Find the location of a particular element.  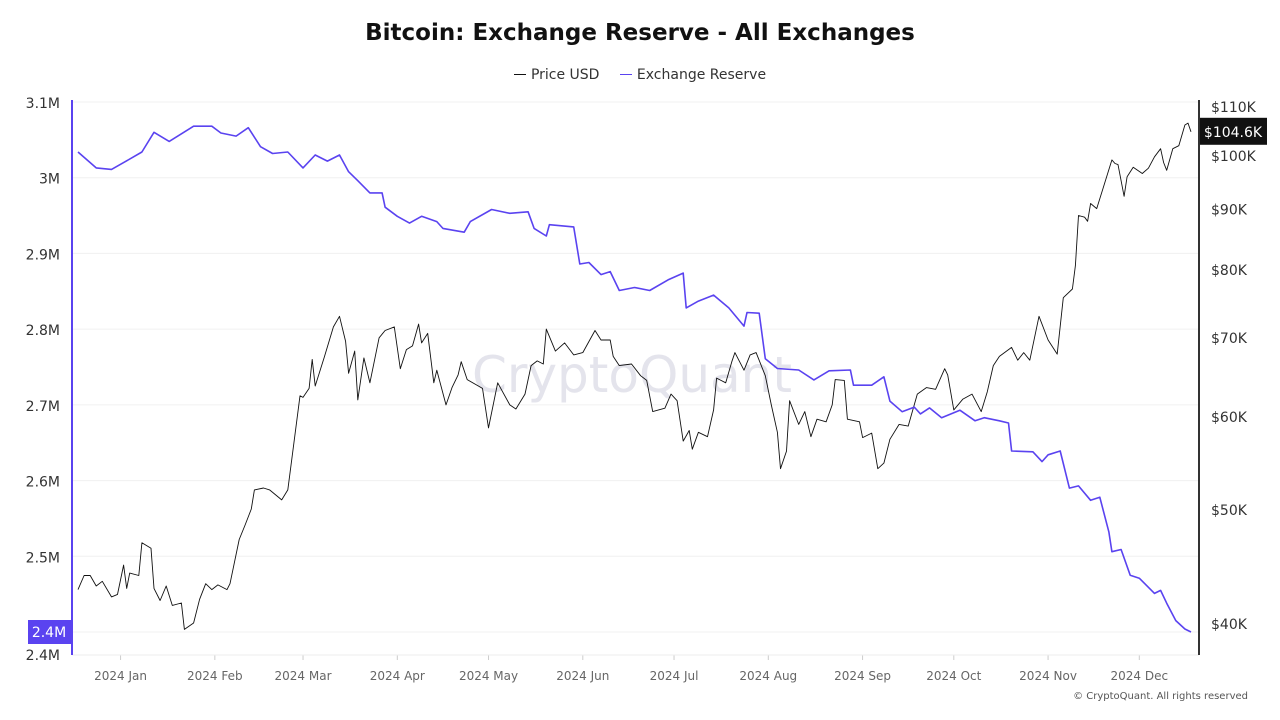

y-right-tick-label: $70K is located at coordinates (1229, 339).